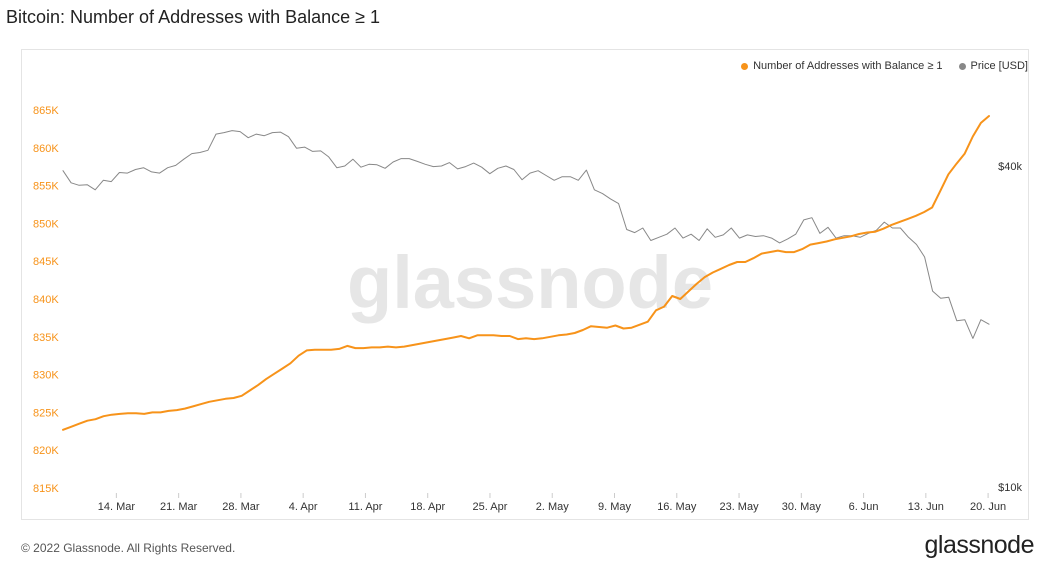 The width and height of the screenshot is (1050, 576). I want to click on x-tick-label: 13. Jun, so click(926, 507).